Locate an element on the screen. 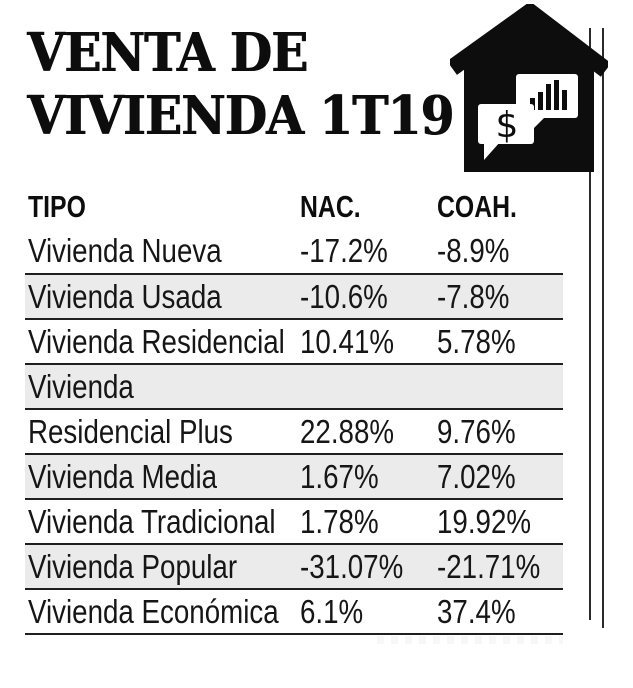  nac-value is located at coordinates (368, 387).